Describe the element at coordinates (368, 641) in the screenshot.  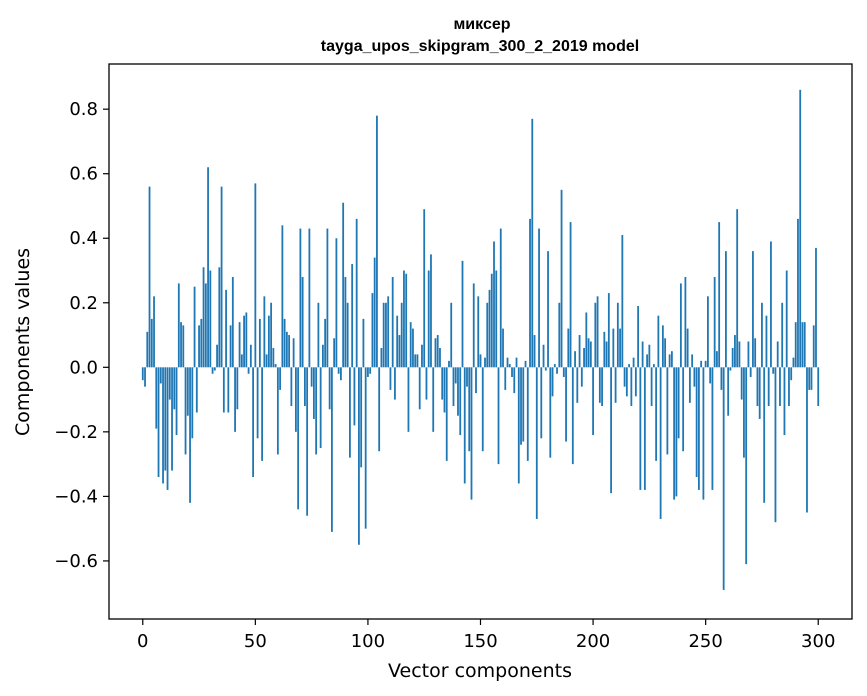
I see `x-tick-label: 100` at that location.